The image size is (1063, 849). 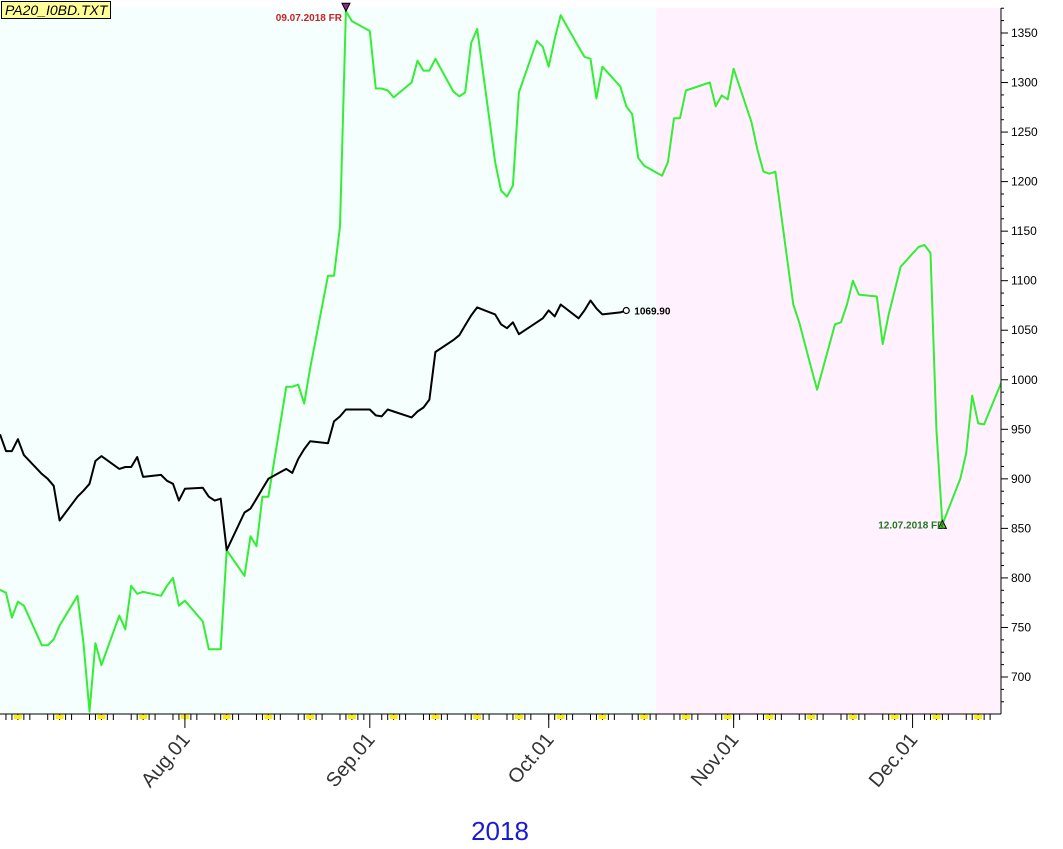 I want to click on x-tick-label: Oct.01, so click(x=531, y=758).